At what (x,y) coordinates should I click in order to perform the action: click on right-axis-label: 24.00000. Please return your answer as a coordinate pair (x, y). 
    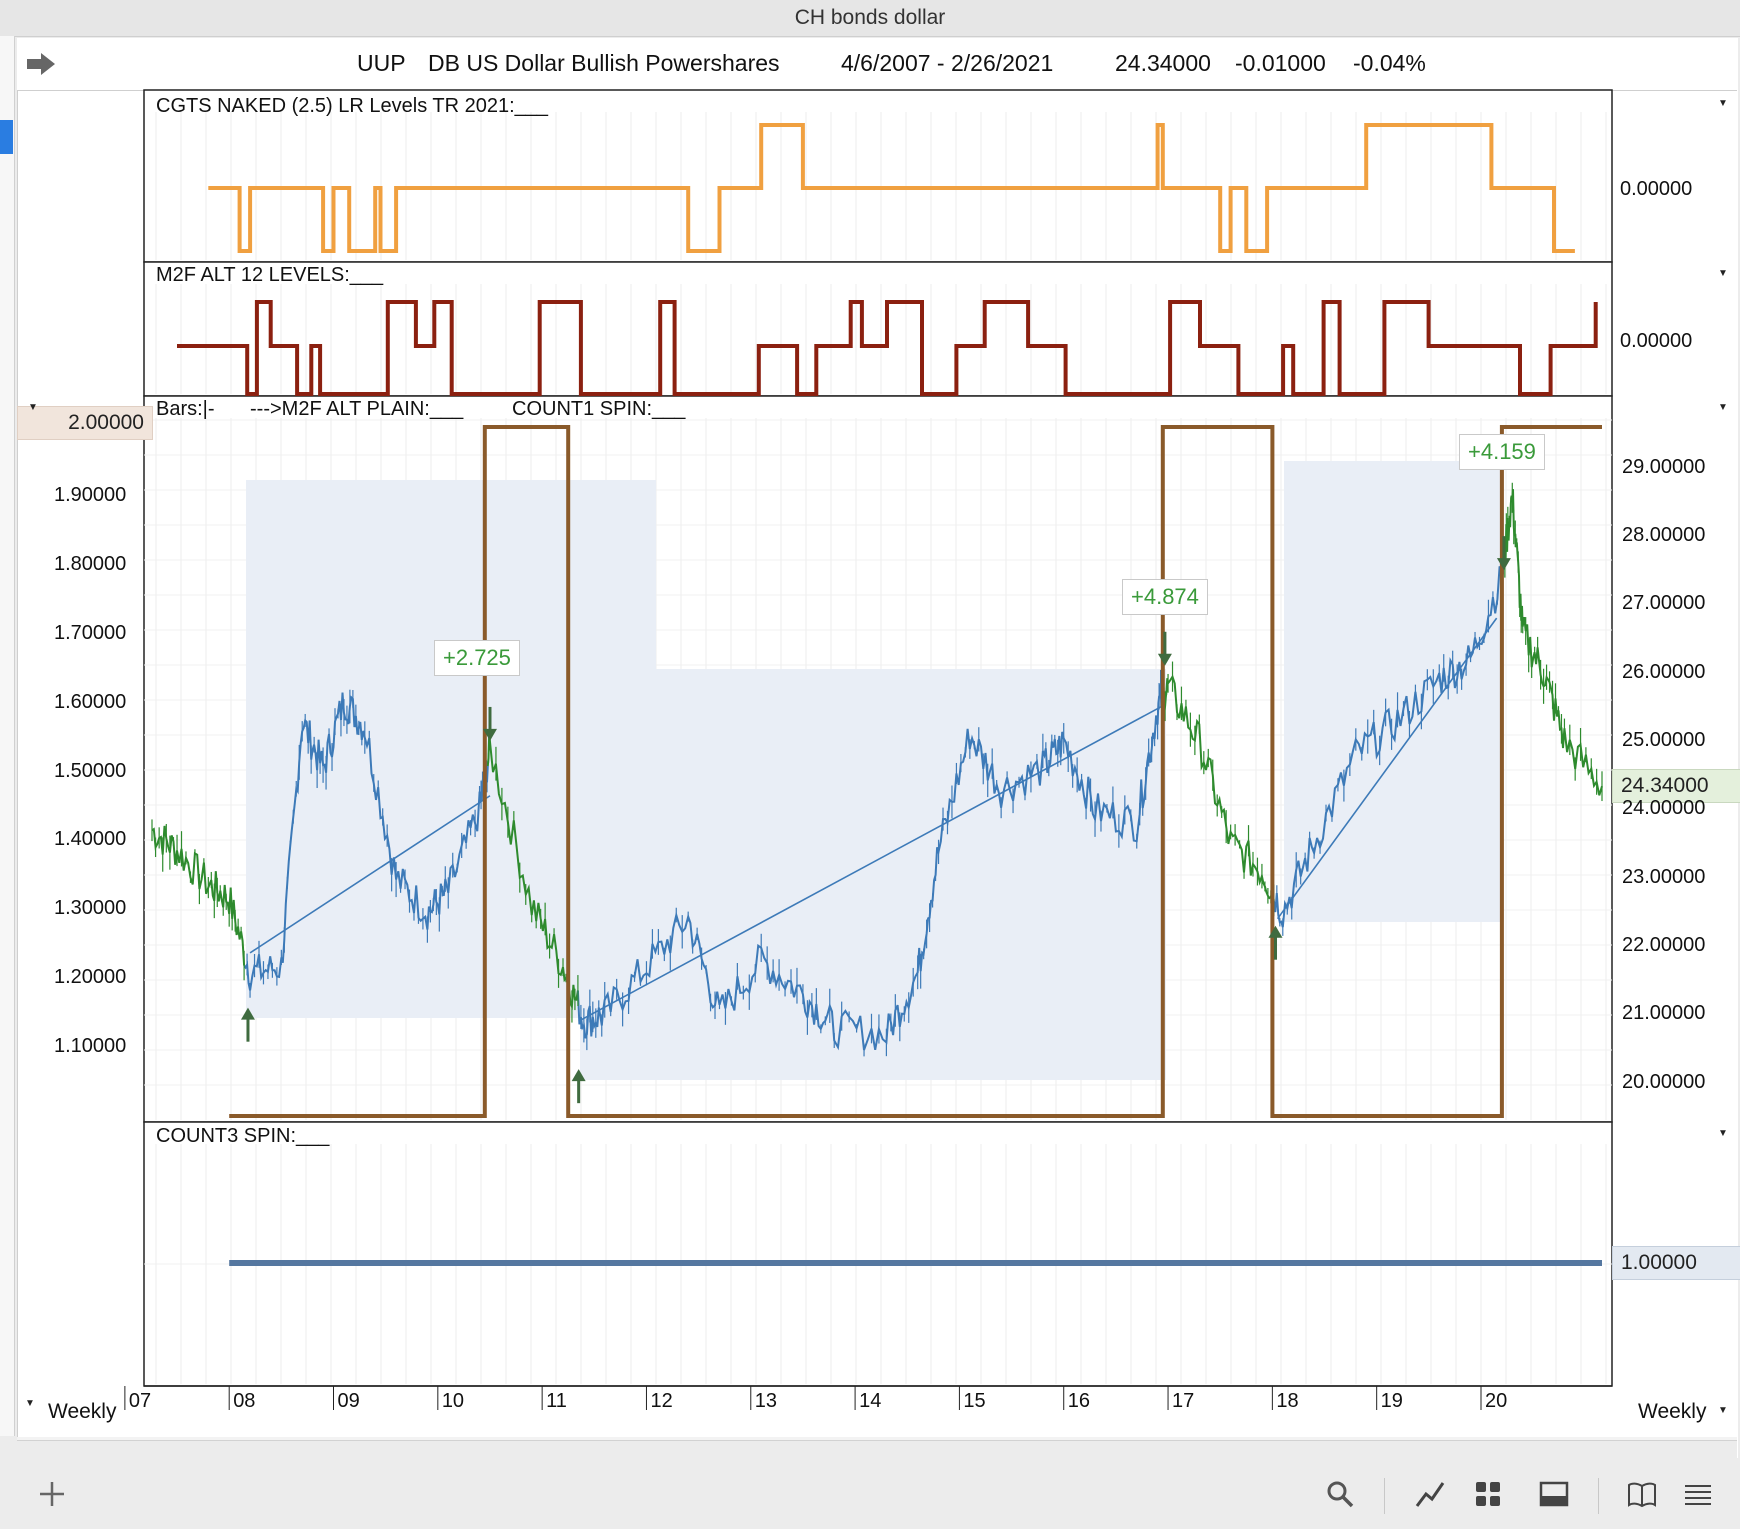
    Looking at the image, I should click on (1664, 808).